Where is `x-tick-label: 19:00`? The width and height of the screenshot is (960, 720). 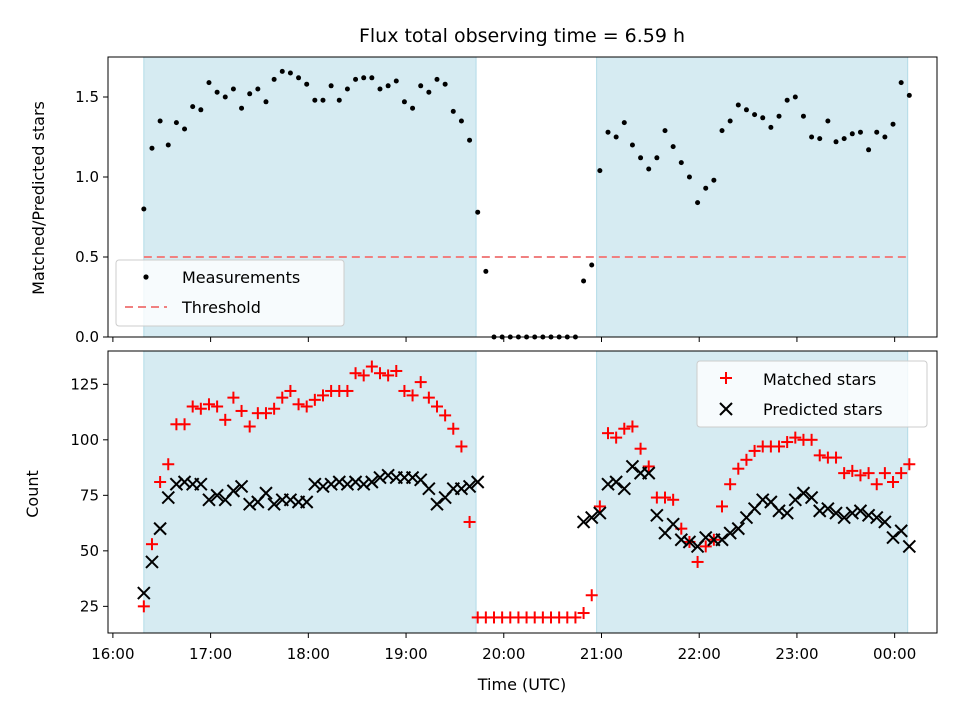 x-tick-label: 19:00 is located at coordinates (405, 654).